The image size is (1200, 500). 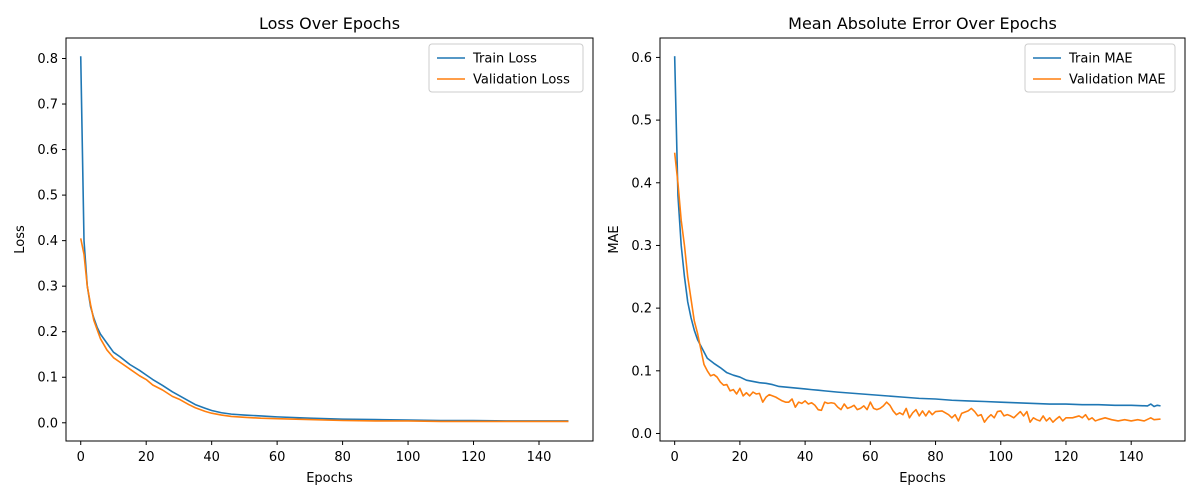 I want to click on chart-title: Mean Absolute Error Over Epochs, so click(x=922, y=23).